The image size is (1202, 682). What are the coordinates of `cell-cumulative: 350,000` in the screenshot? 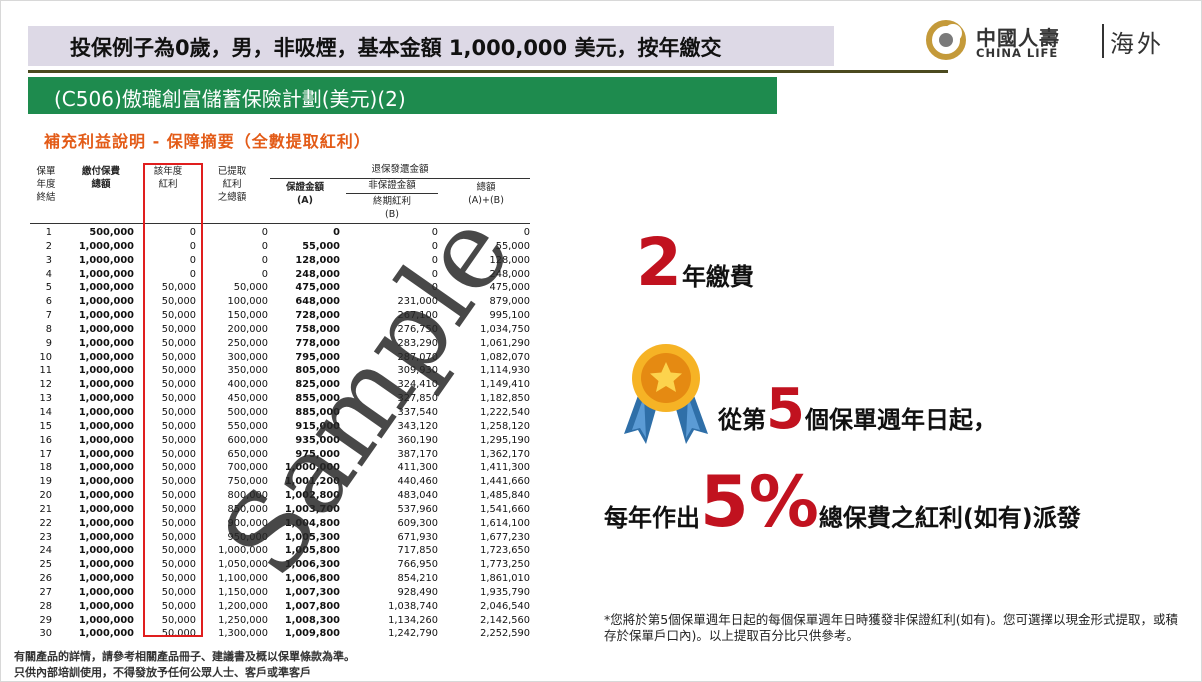 It's located at (235, 371).